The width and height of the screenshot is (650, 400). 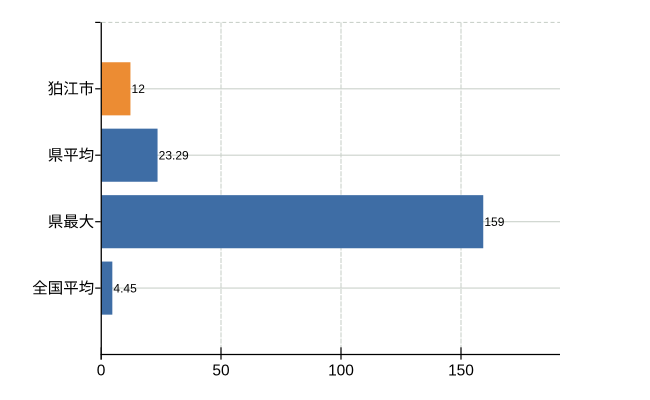 I want to click on svg-text: 4.45, so click(x=125, y=288).